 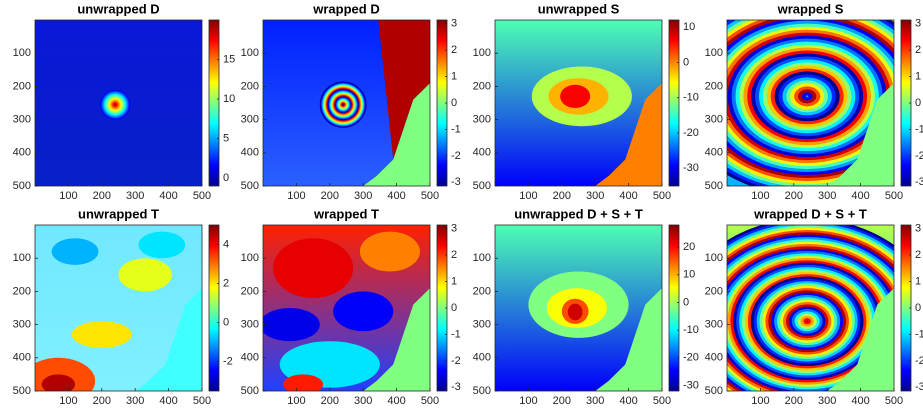 What do you see at coordinates (454, 281) in the screenshot?
I see `colorbar-tick-label: 1` at bounding box center [454, 281].